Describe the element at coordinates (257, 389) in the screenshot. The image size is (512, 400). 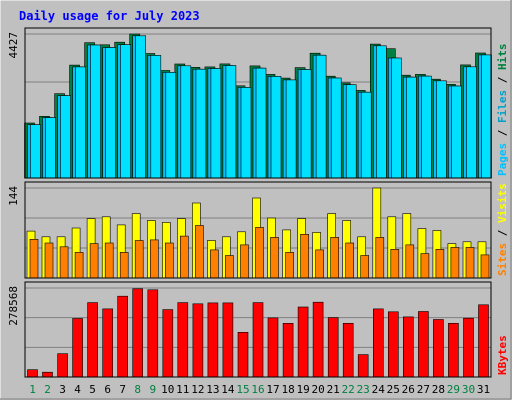
I see `x-tick-label-day-16: 16` at that location.